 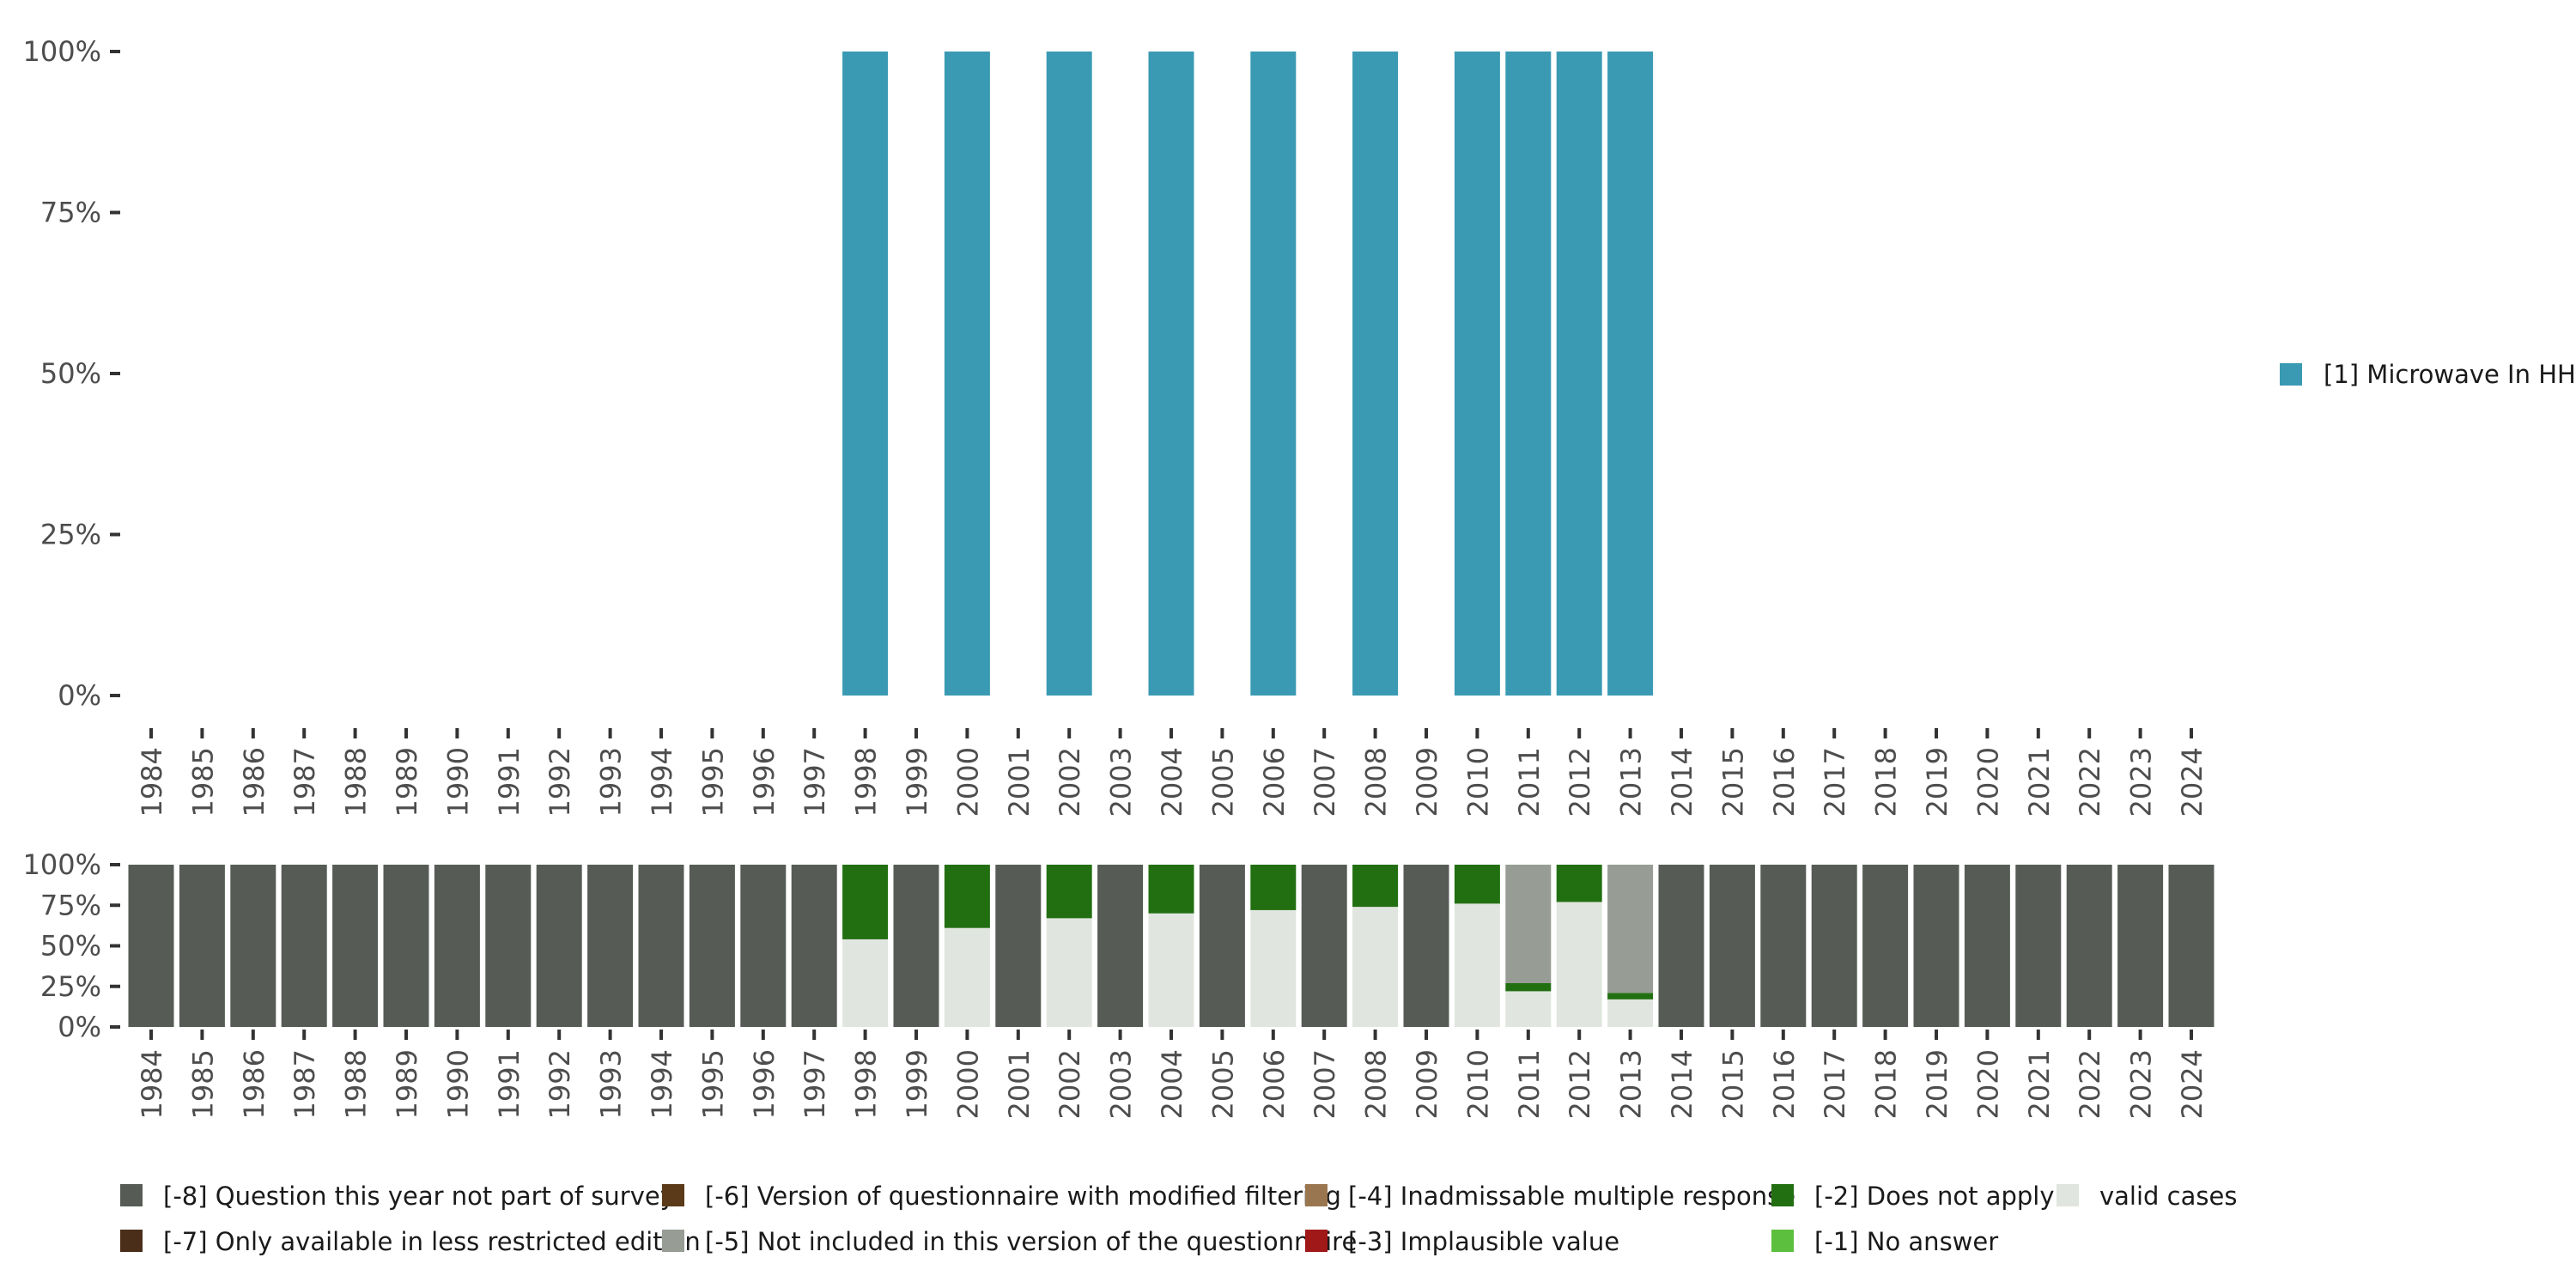 What do you see at coordinates (673, 1241) in the screenshot?
I see `legend-swatch-m5` at bounding box center [673, 1241].